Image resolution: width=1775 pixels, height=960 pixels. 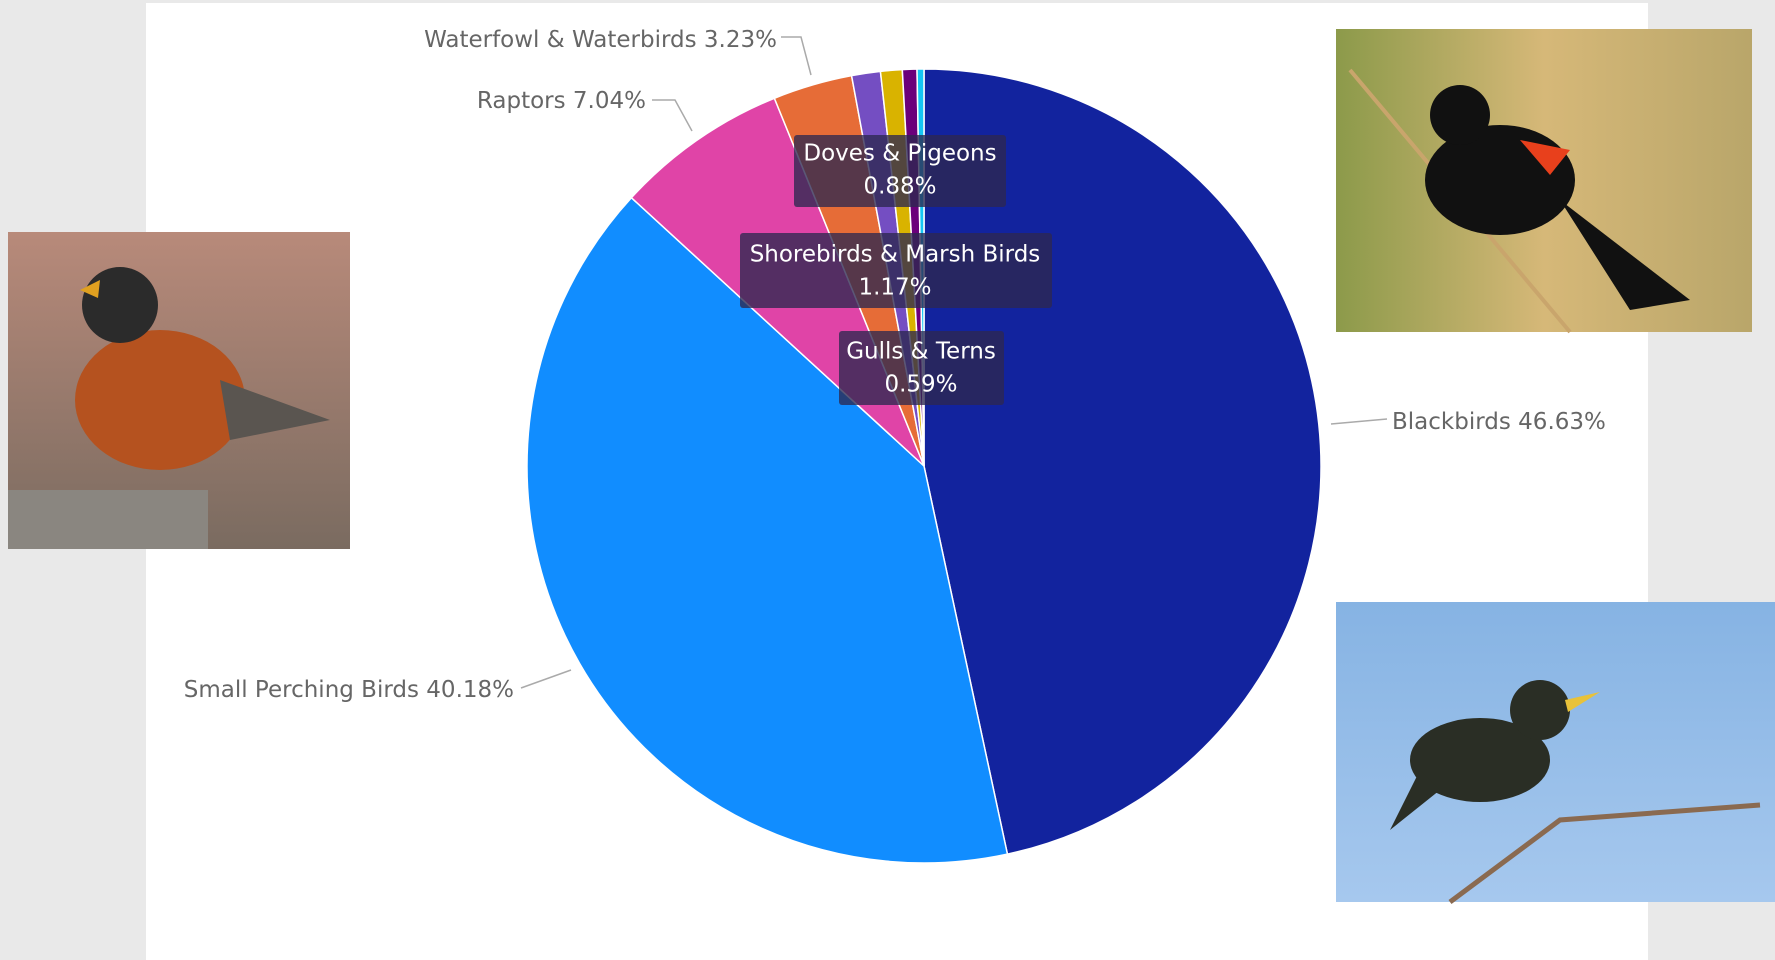 What do you see at coordinates (470, 690) in the screenshot?
I see `value-label: 40.18%` at bounding box center [470, 690].